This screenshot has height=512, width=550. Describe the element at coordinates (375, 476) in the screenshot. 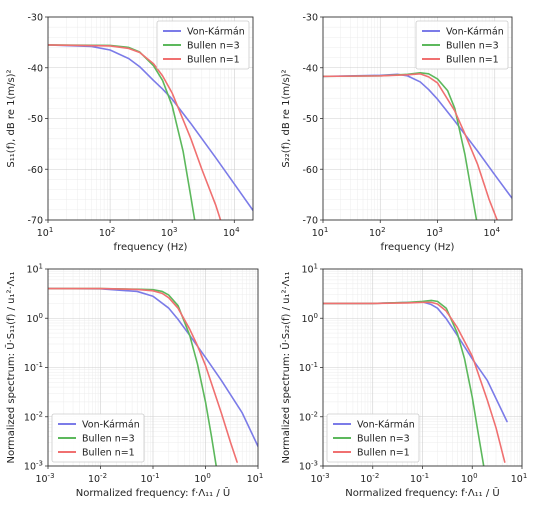

I see `x-tick-exponent: -2` at that location.